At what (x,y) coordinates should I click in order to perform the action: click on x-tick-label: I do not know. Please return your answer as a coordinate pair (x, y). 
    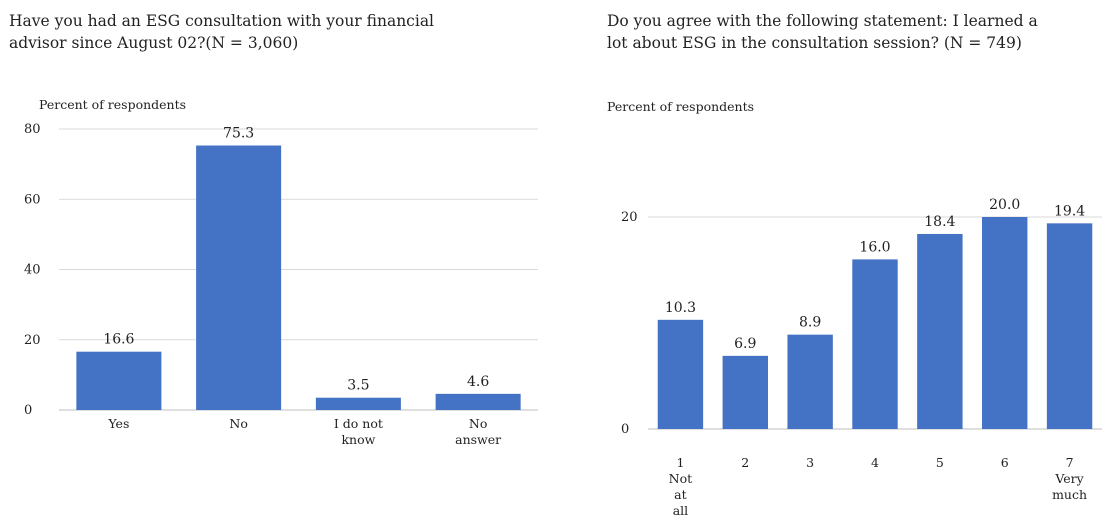
    Looking at the image, I should click on (358, 431).